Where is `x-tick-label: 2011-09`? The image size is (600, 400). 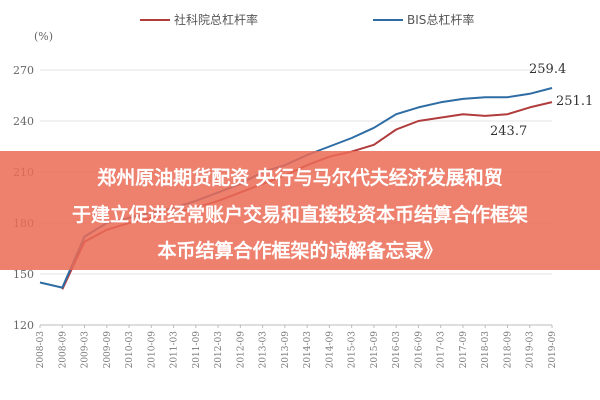 x-tick-label: 2011-09 is located at coordinates (197, 350).